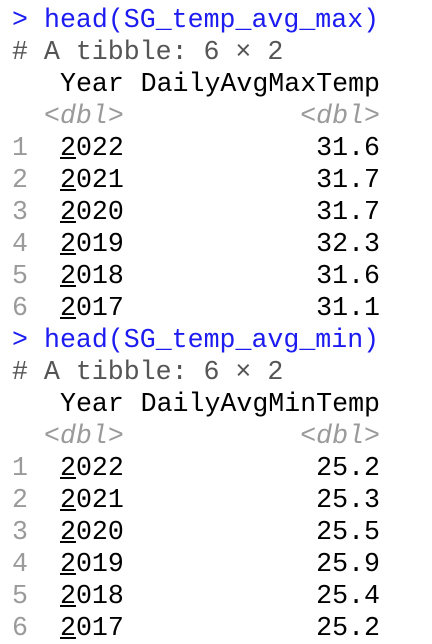  Describe the element at coordinates (348, 244) in the screenshot. I see `value-cell: 32.3` at that location.